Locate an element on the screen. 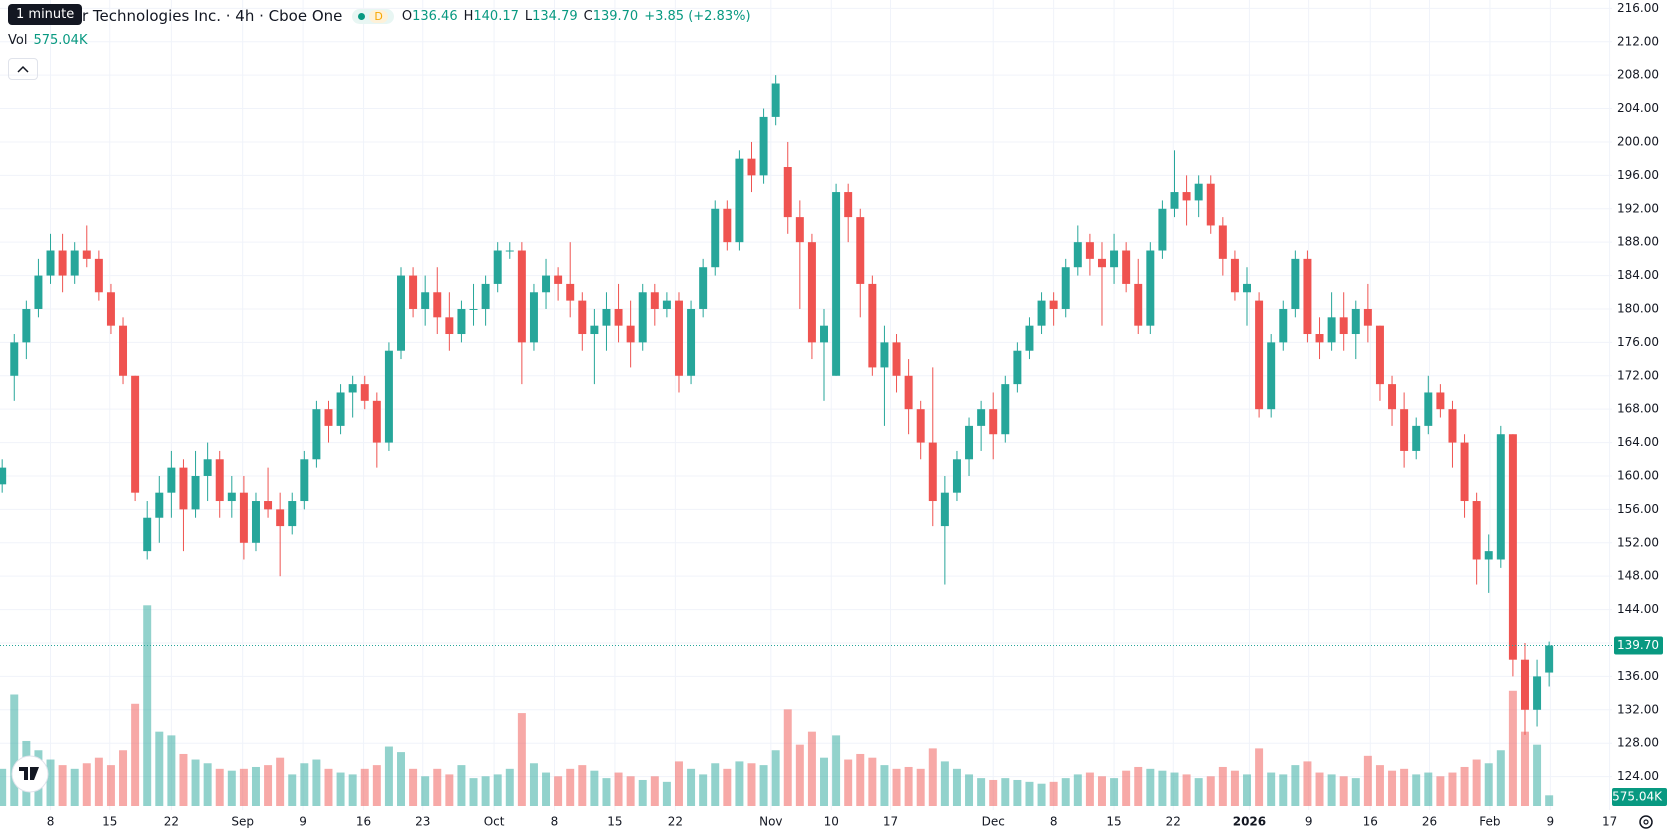  last-price-tag is located at coordinates (1638, 645).